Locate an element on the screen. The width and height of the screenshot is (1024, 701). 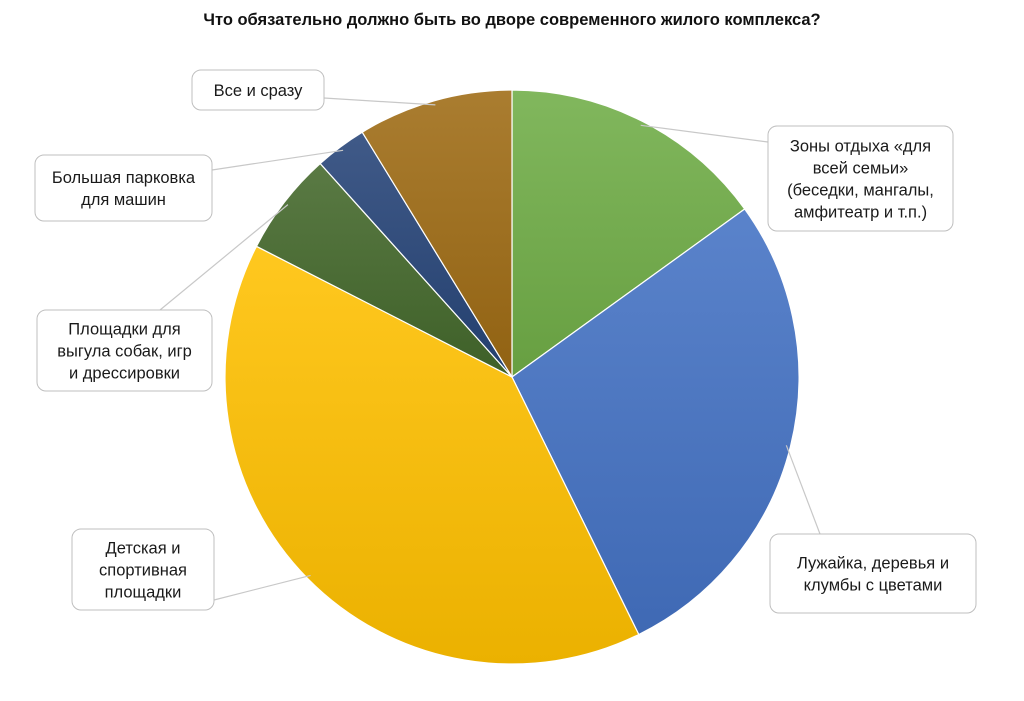
data-label-text: Детская и спортивная площадки is located at coordinates (143, 571).